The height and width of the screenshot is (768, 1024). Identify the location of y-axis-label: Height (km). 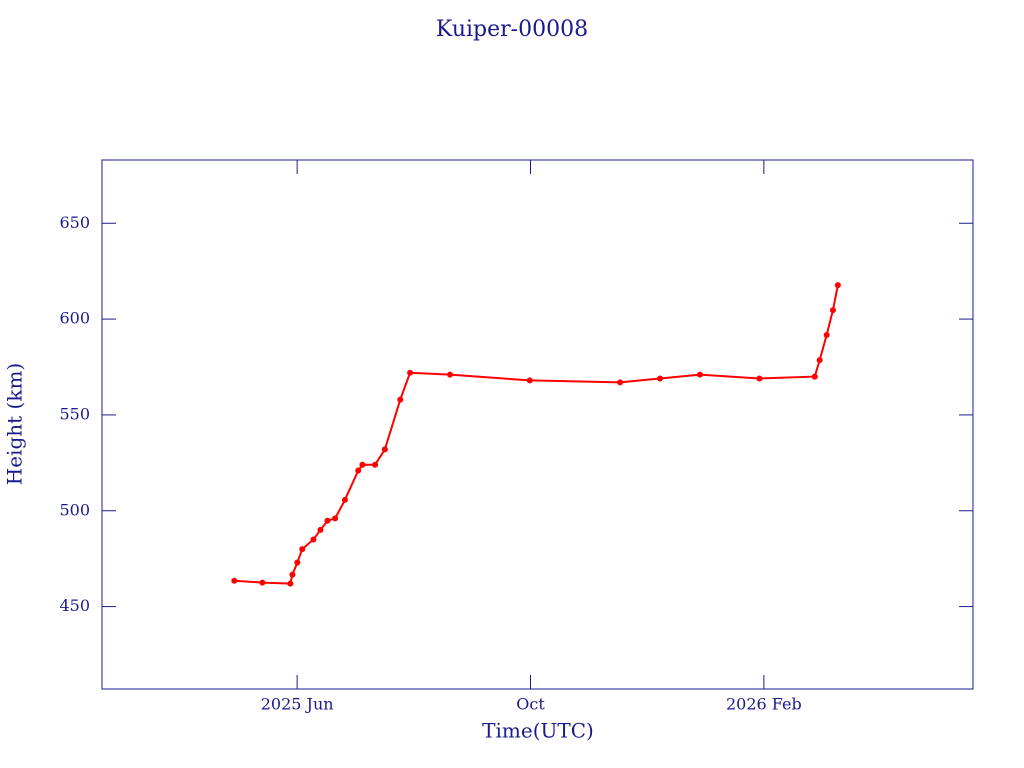
(15, 424).